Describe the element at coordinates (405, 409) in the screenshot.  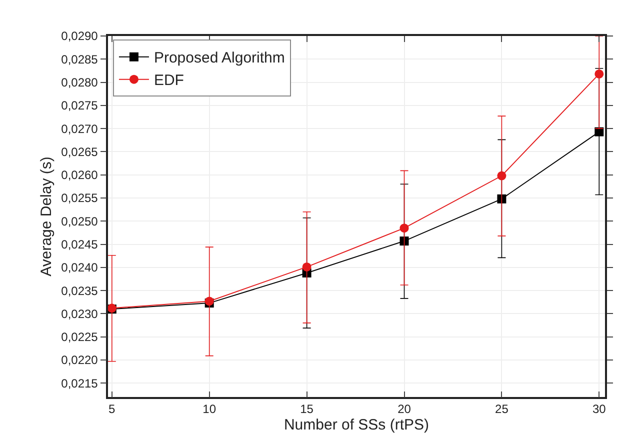
I see `x-tick-label: 20` at that location.